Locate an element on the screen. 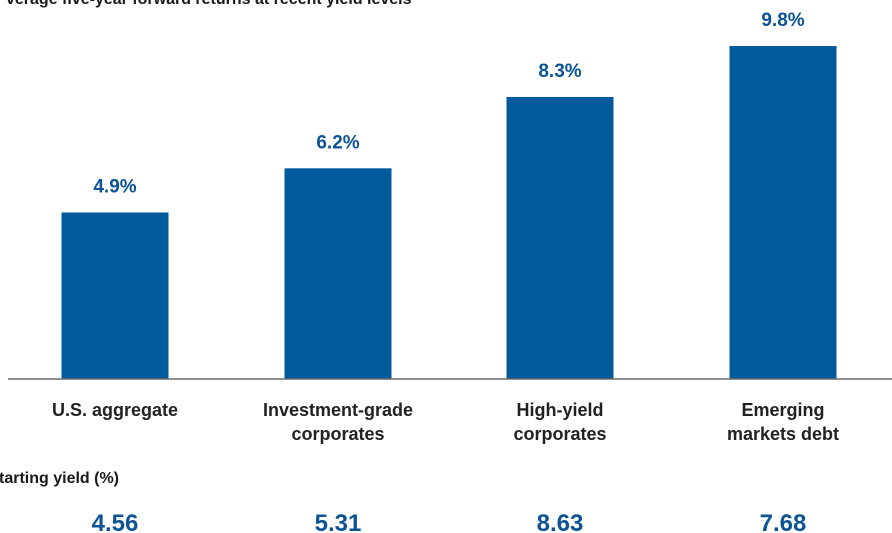  starting-yield-values: 4.56 5.31 8.63 7.68 is located at coordinates (449, 521).